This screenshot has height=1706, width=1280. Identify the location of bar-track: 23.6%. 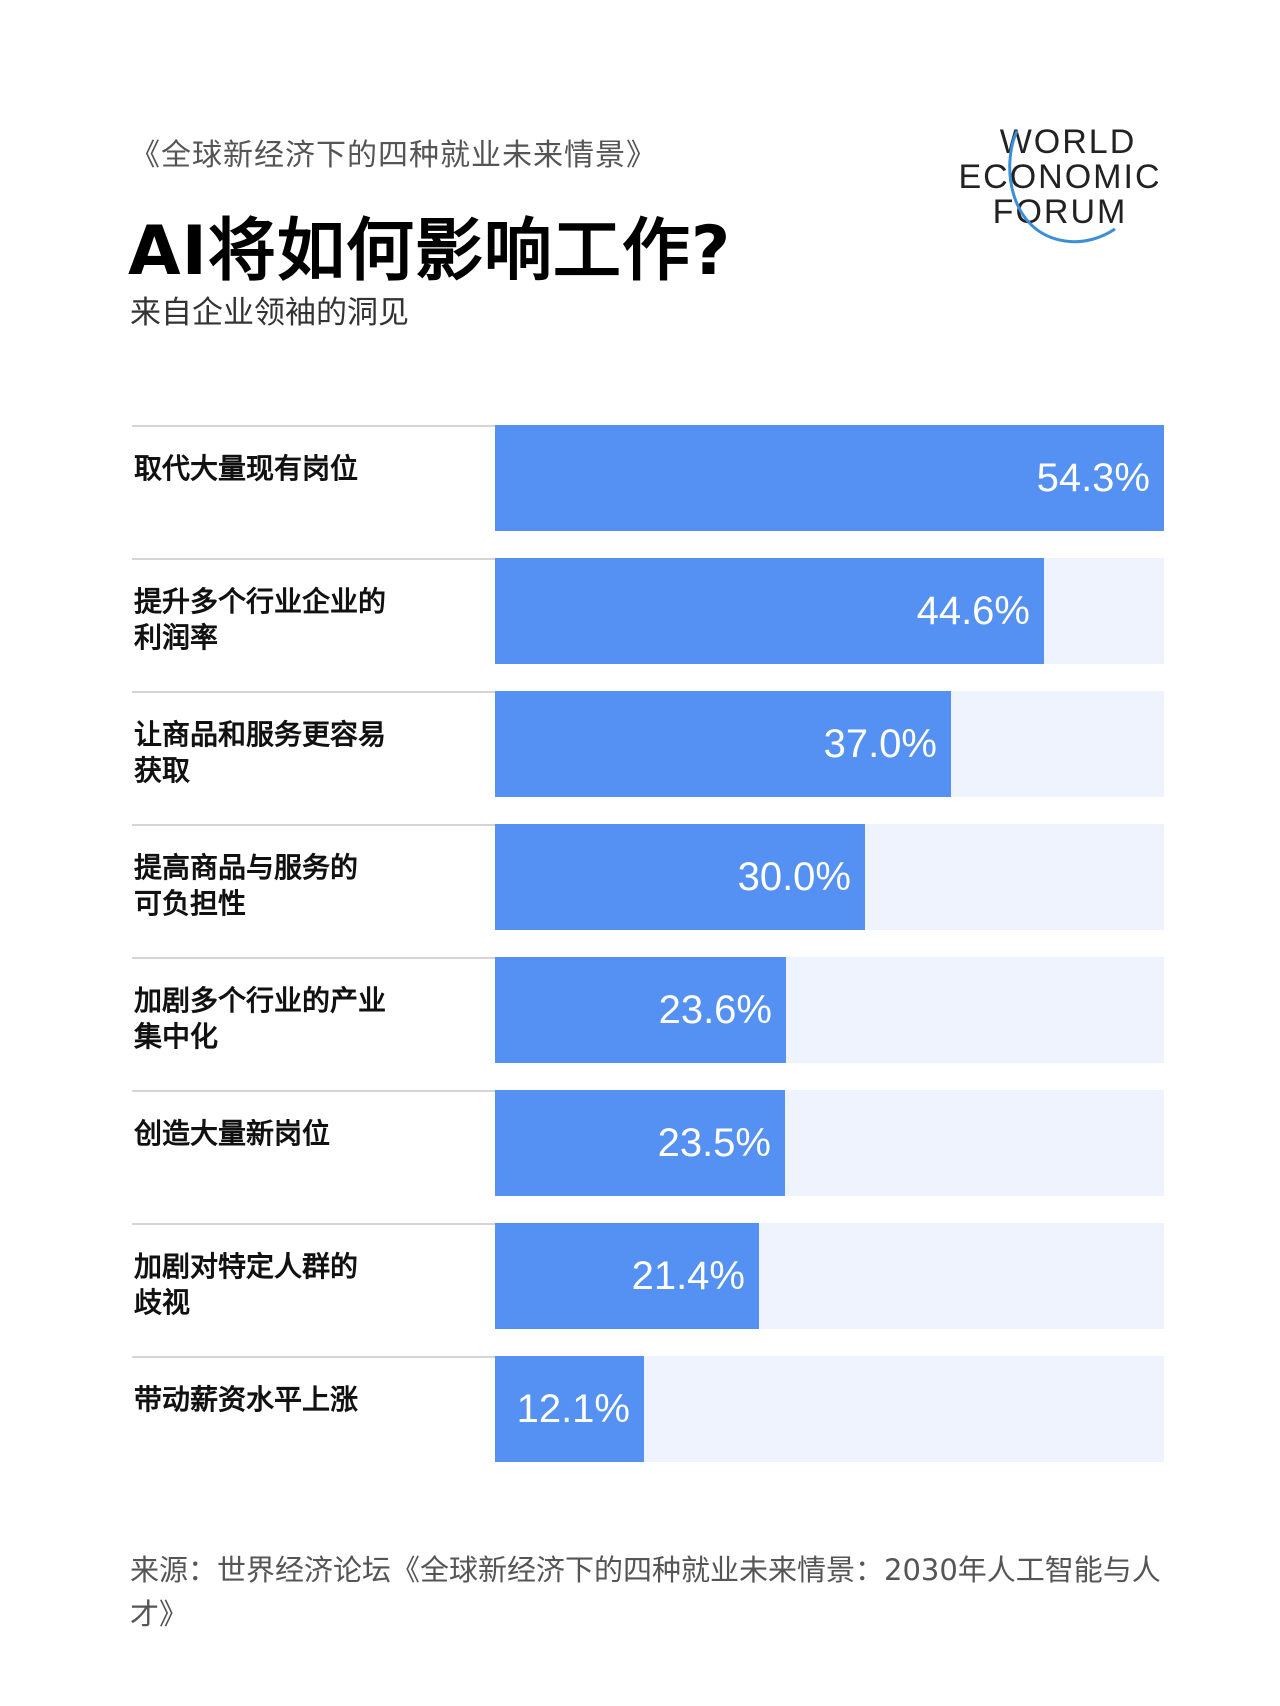
(829, 1010).